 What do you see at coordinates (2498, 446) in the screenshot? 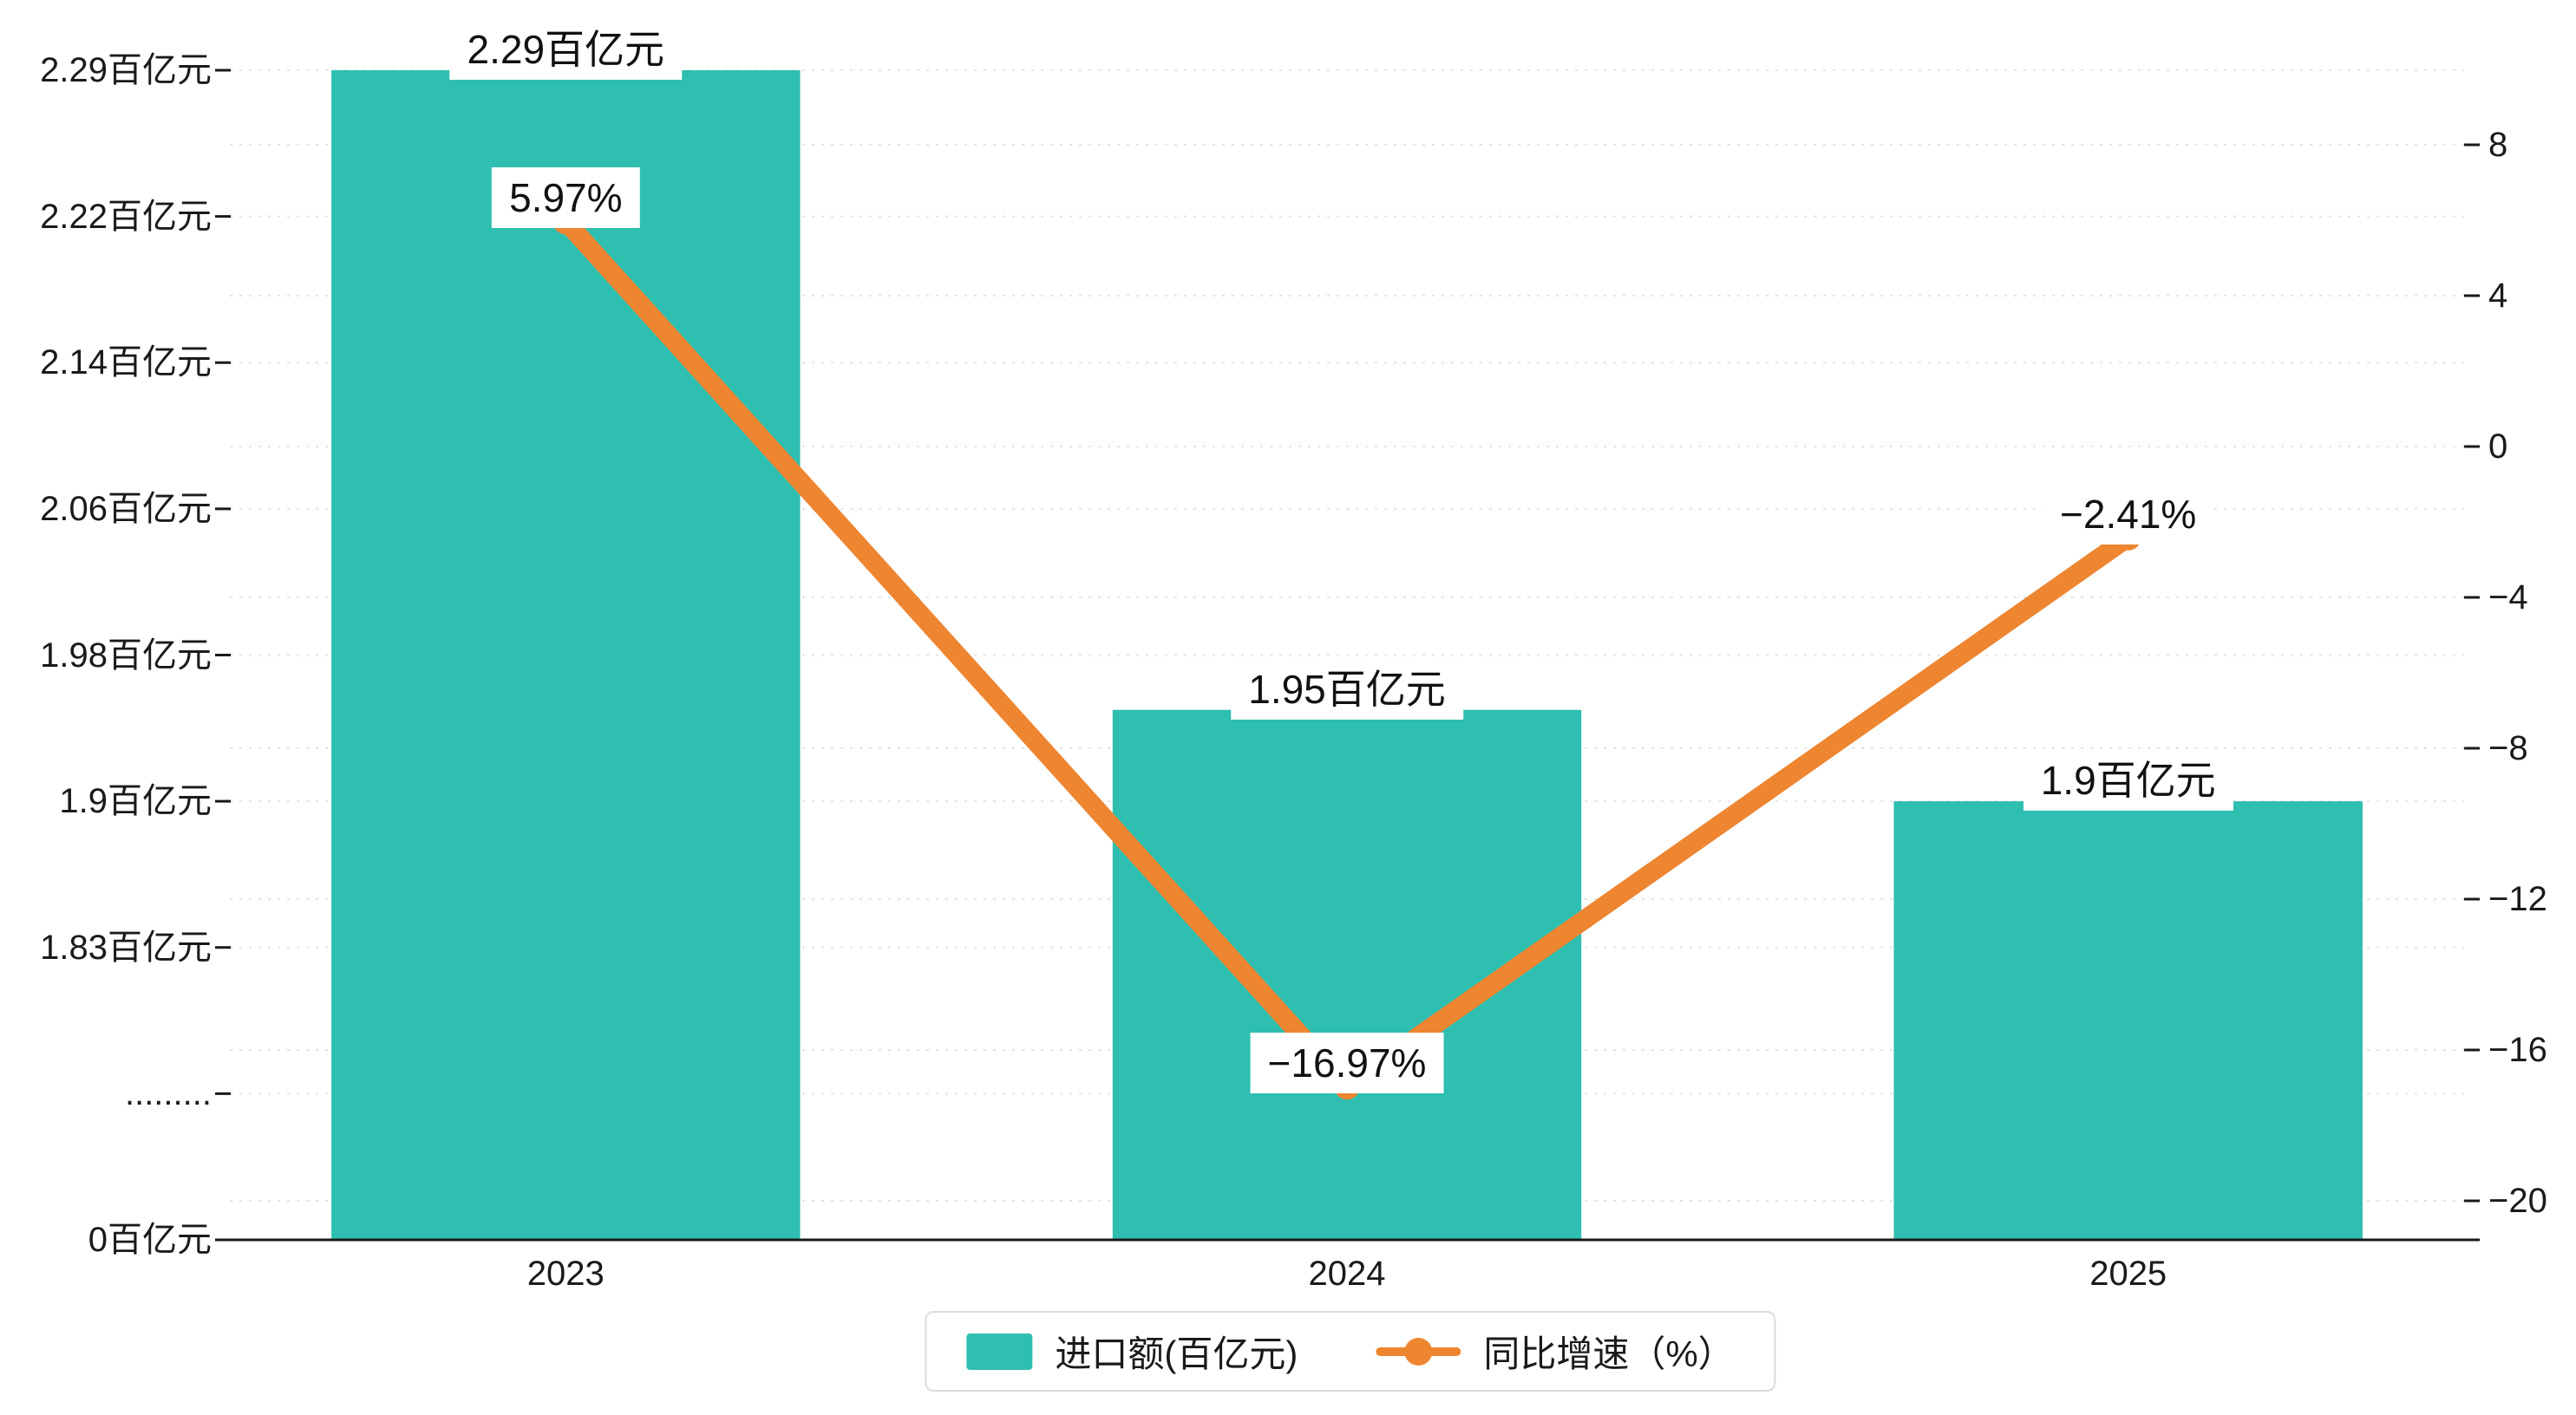
I see `right-axis-tick-label: 0` at bounding box center [2498, 446].